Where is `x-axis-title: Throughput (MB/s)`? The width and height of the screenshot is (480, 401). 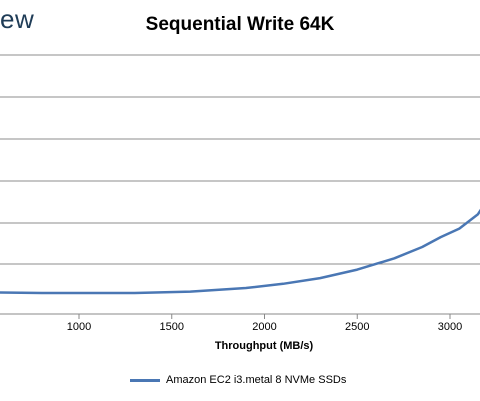
x-axis-title: Throughput (MB/s) is located at coordinates (264, 346).